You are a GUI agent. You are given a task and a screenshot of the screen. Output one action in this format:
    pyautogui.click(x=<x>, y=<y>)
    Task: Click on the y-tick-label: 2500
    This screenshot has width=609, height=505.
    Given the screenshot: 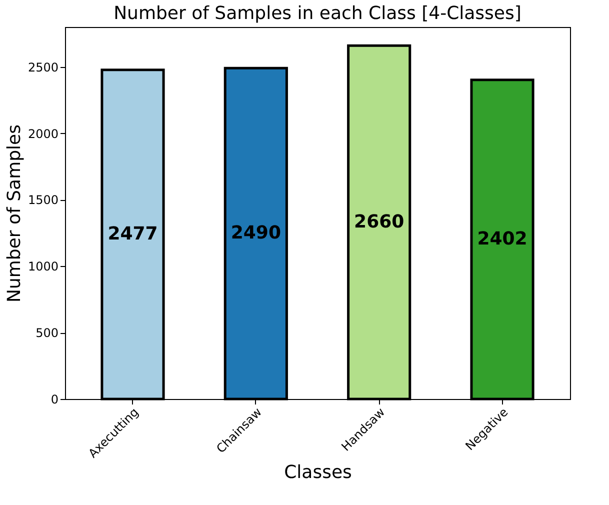 What is the action you would take?
    pyautogui.click(x=43, y=67)
    